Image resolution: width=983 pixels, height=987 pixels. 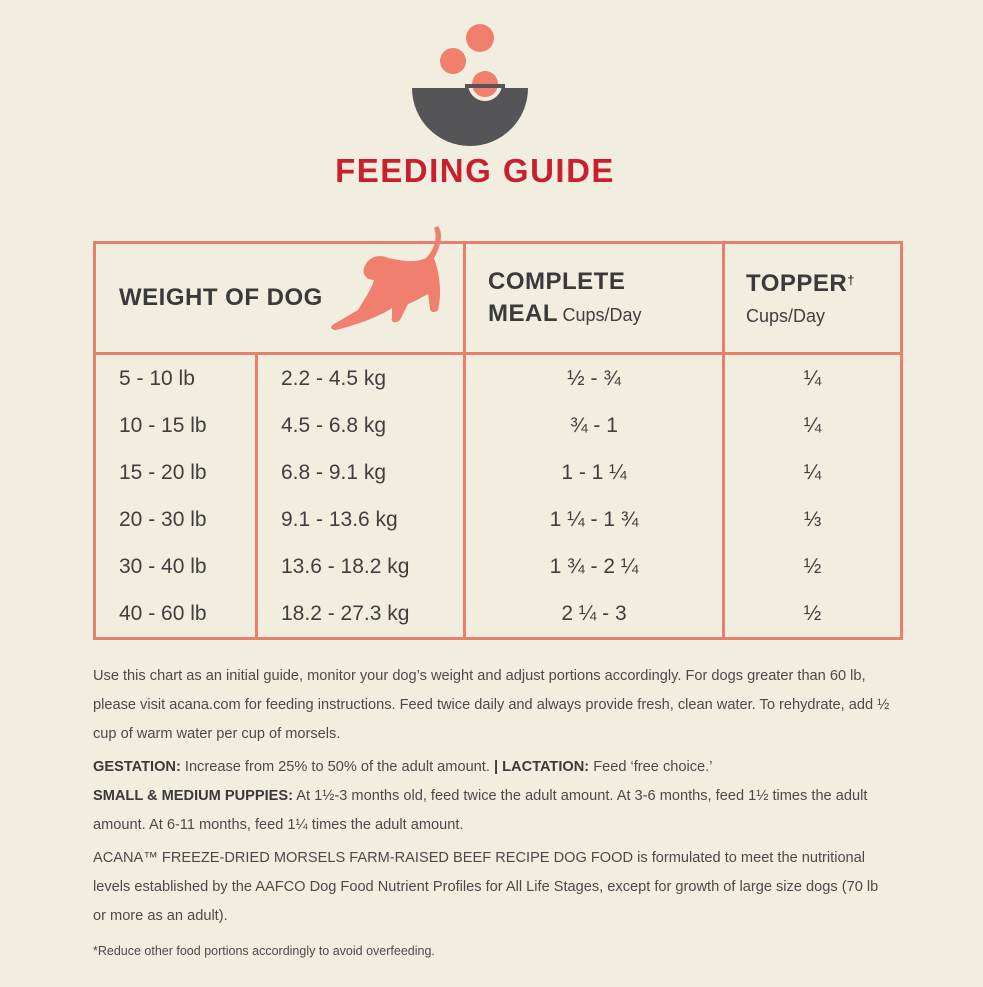 I want to click on note-text: Feed ‘free choice.’, so click(x=653, y=767).